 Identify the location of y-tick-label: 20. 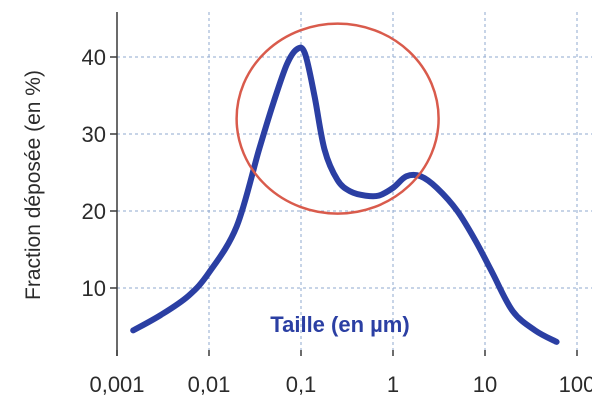
(94, 211).